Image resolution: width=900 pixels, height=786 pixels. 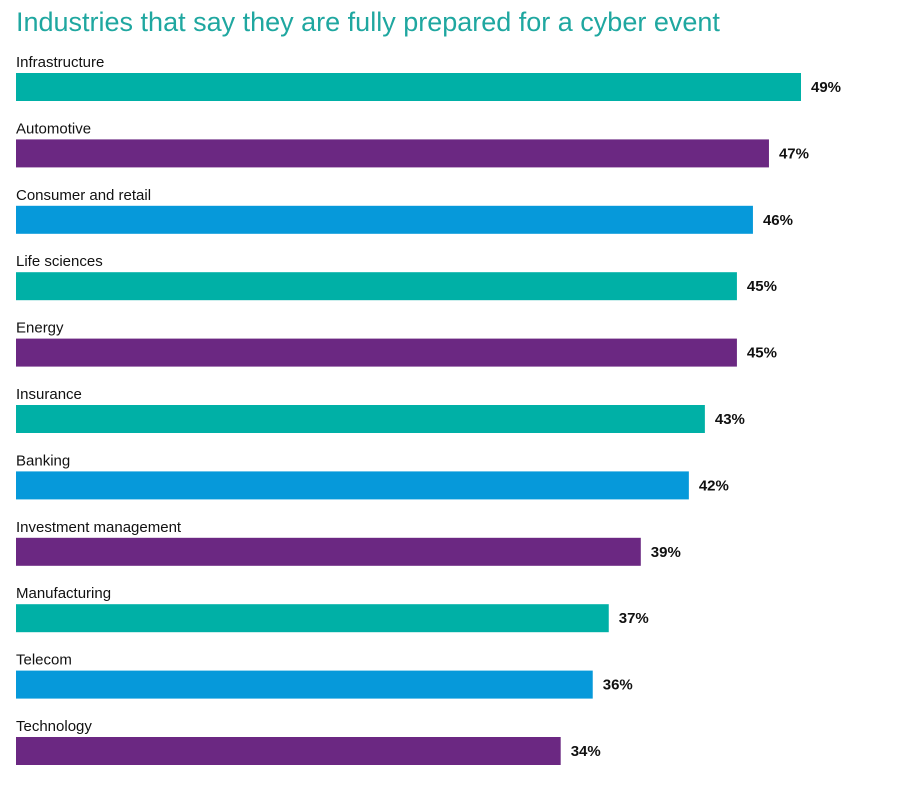 What do you see at coordinates (49, 394) in the screenshot?
I see `category-label: Insurance` at bounding box center [49, 394].